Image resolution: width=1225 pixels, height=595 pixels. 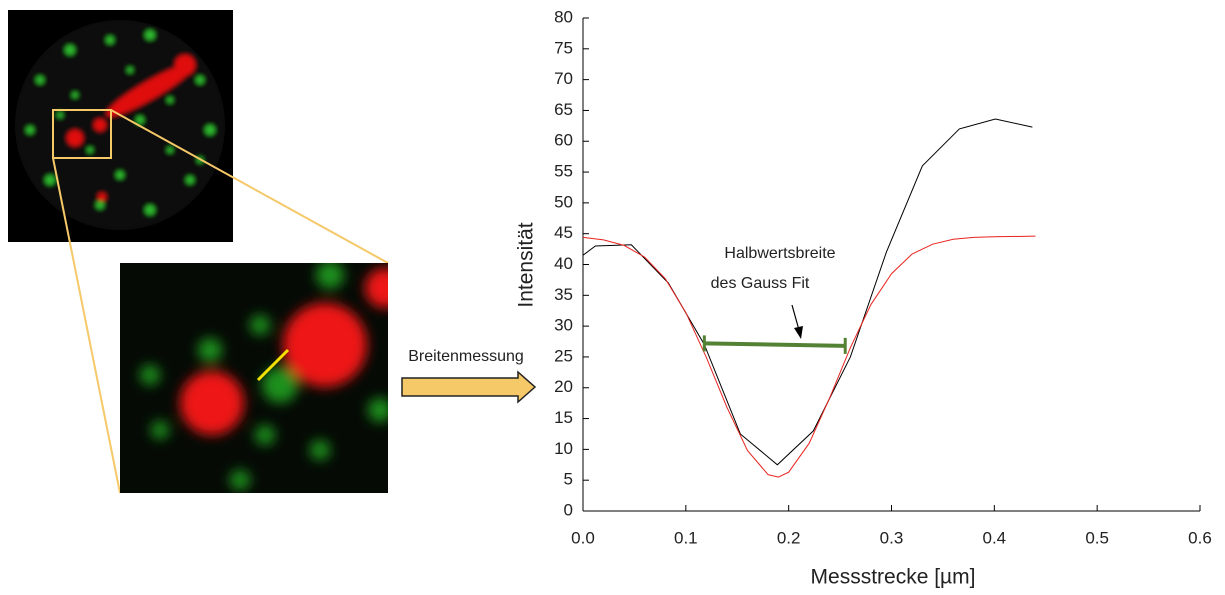 I want to click on y-tick-label: 40, so click(x=563, y=263).